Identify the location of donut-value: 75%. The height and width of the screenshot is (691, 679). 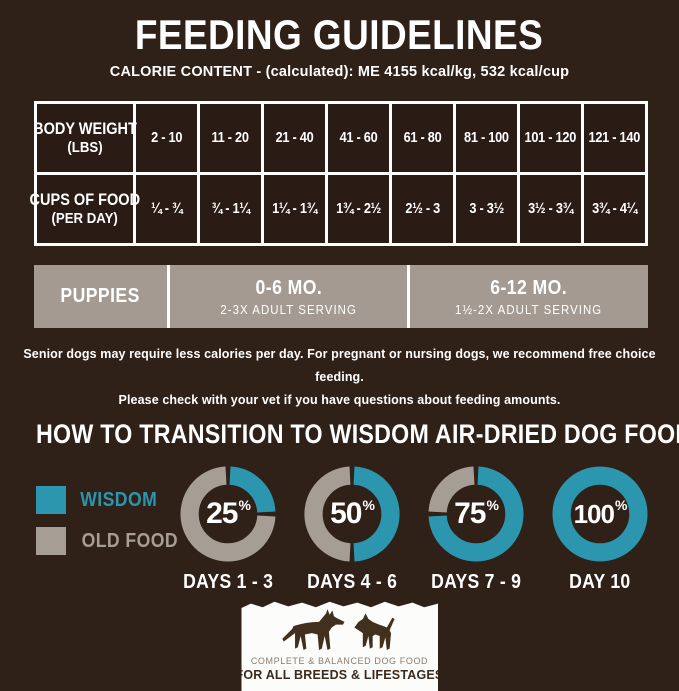
(476, 513).